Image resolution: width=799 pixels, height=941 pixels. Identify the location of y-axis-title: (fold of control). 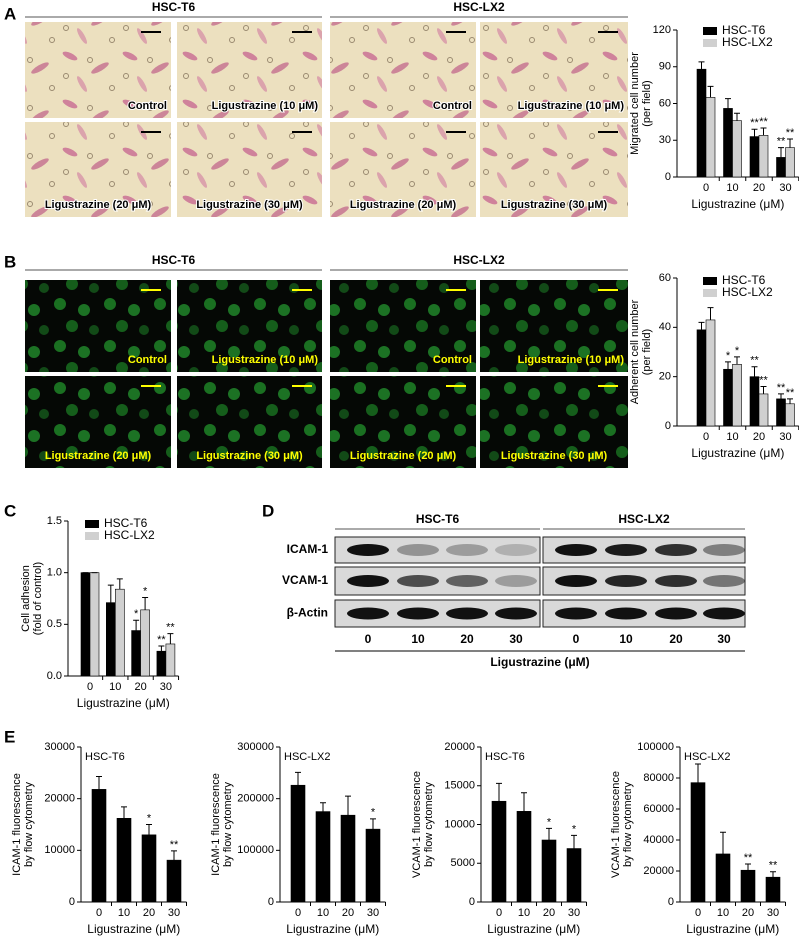
(38, 598).